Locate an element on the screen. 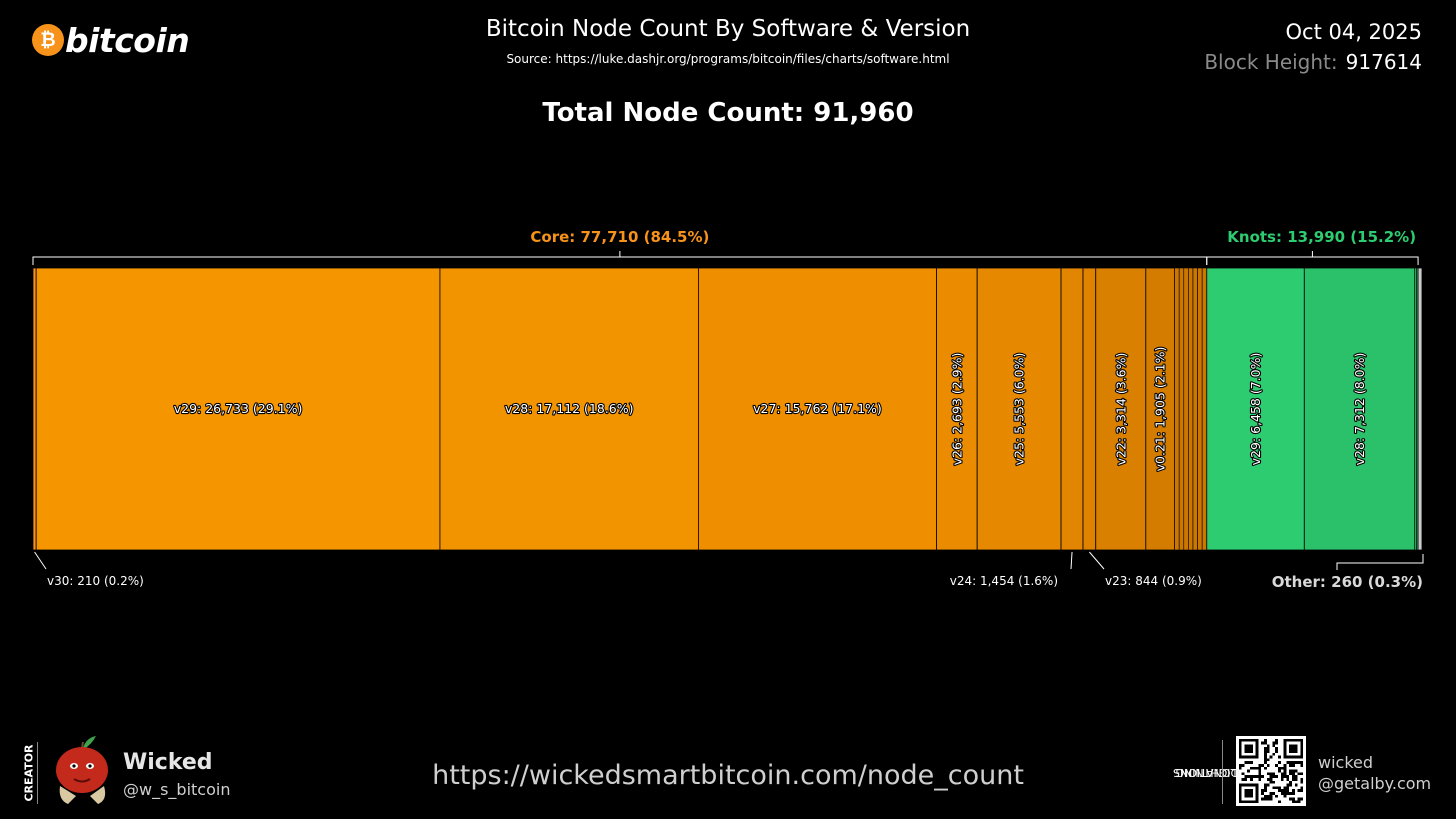 This screenshot has height=819, width=1456. bitcoin-logo: ₿ bitcoin is located at coordinates (111, 40).